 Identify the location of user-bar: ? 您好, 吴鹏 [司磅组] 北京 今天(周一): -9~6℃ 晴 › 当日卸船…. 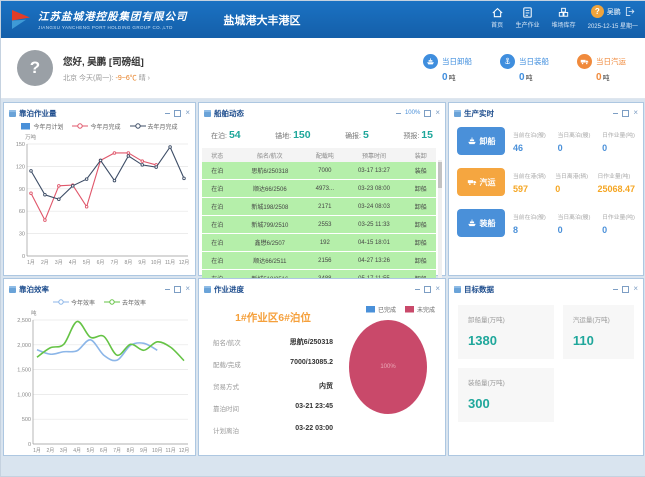
(323, 68).